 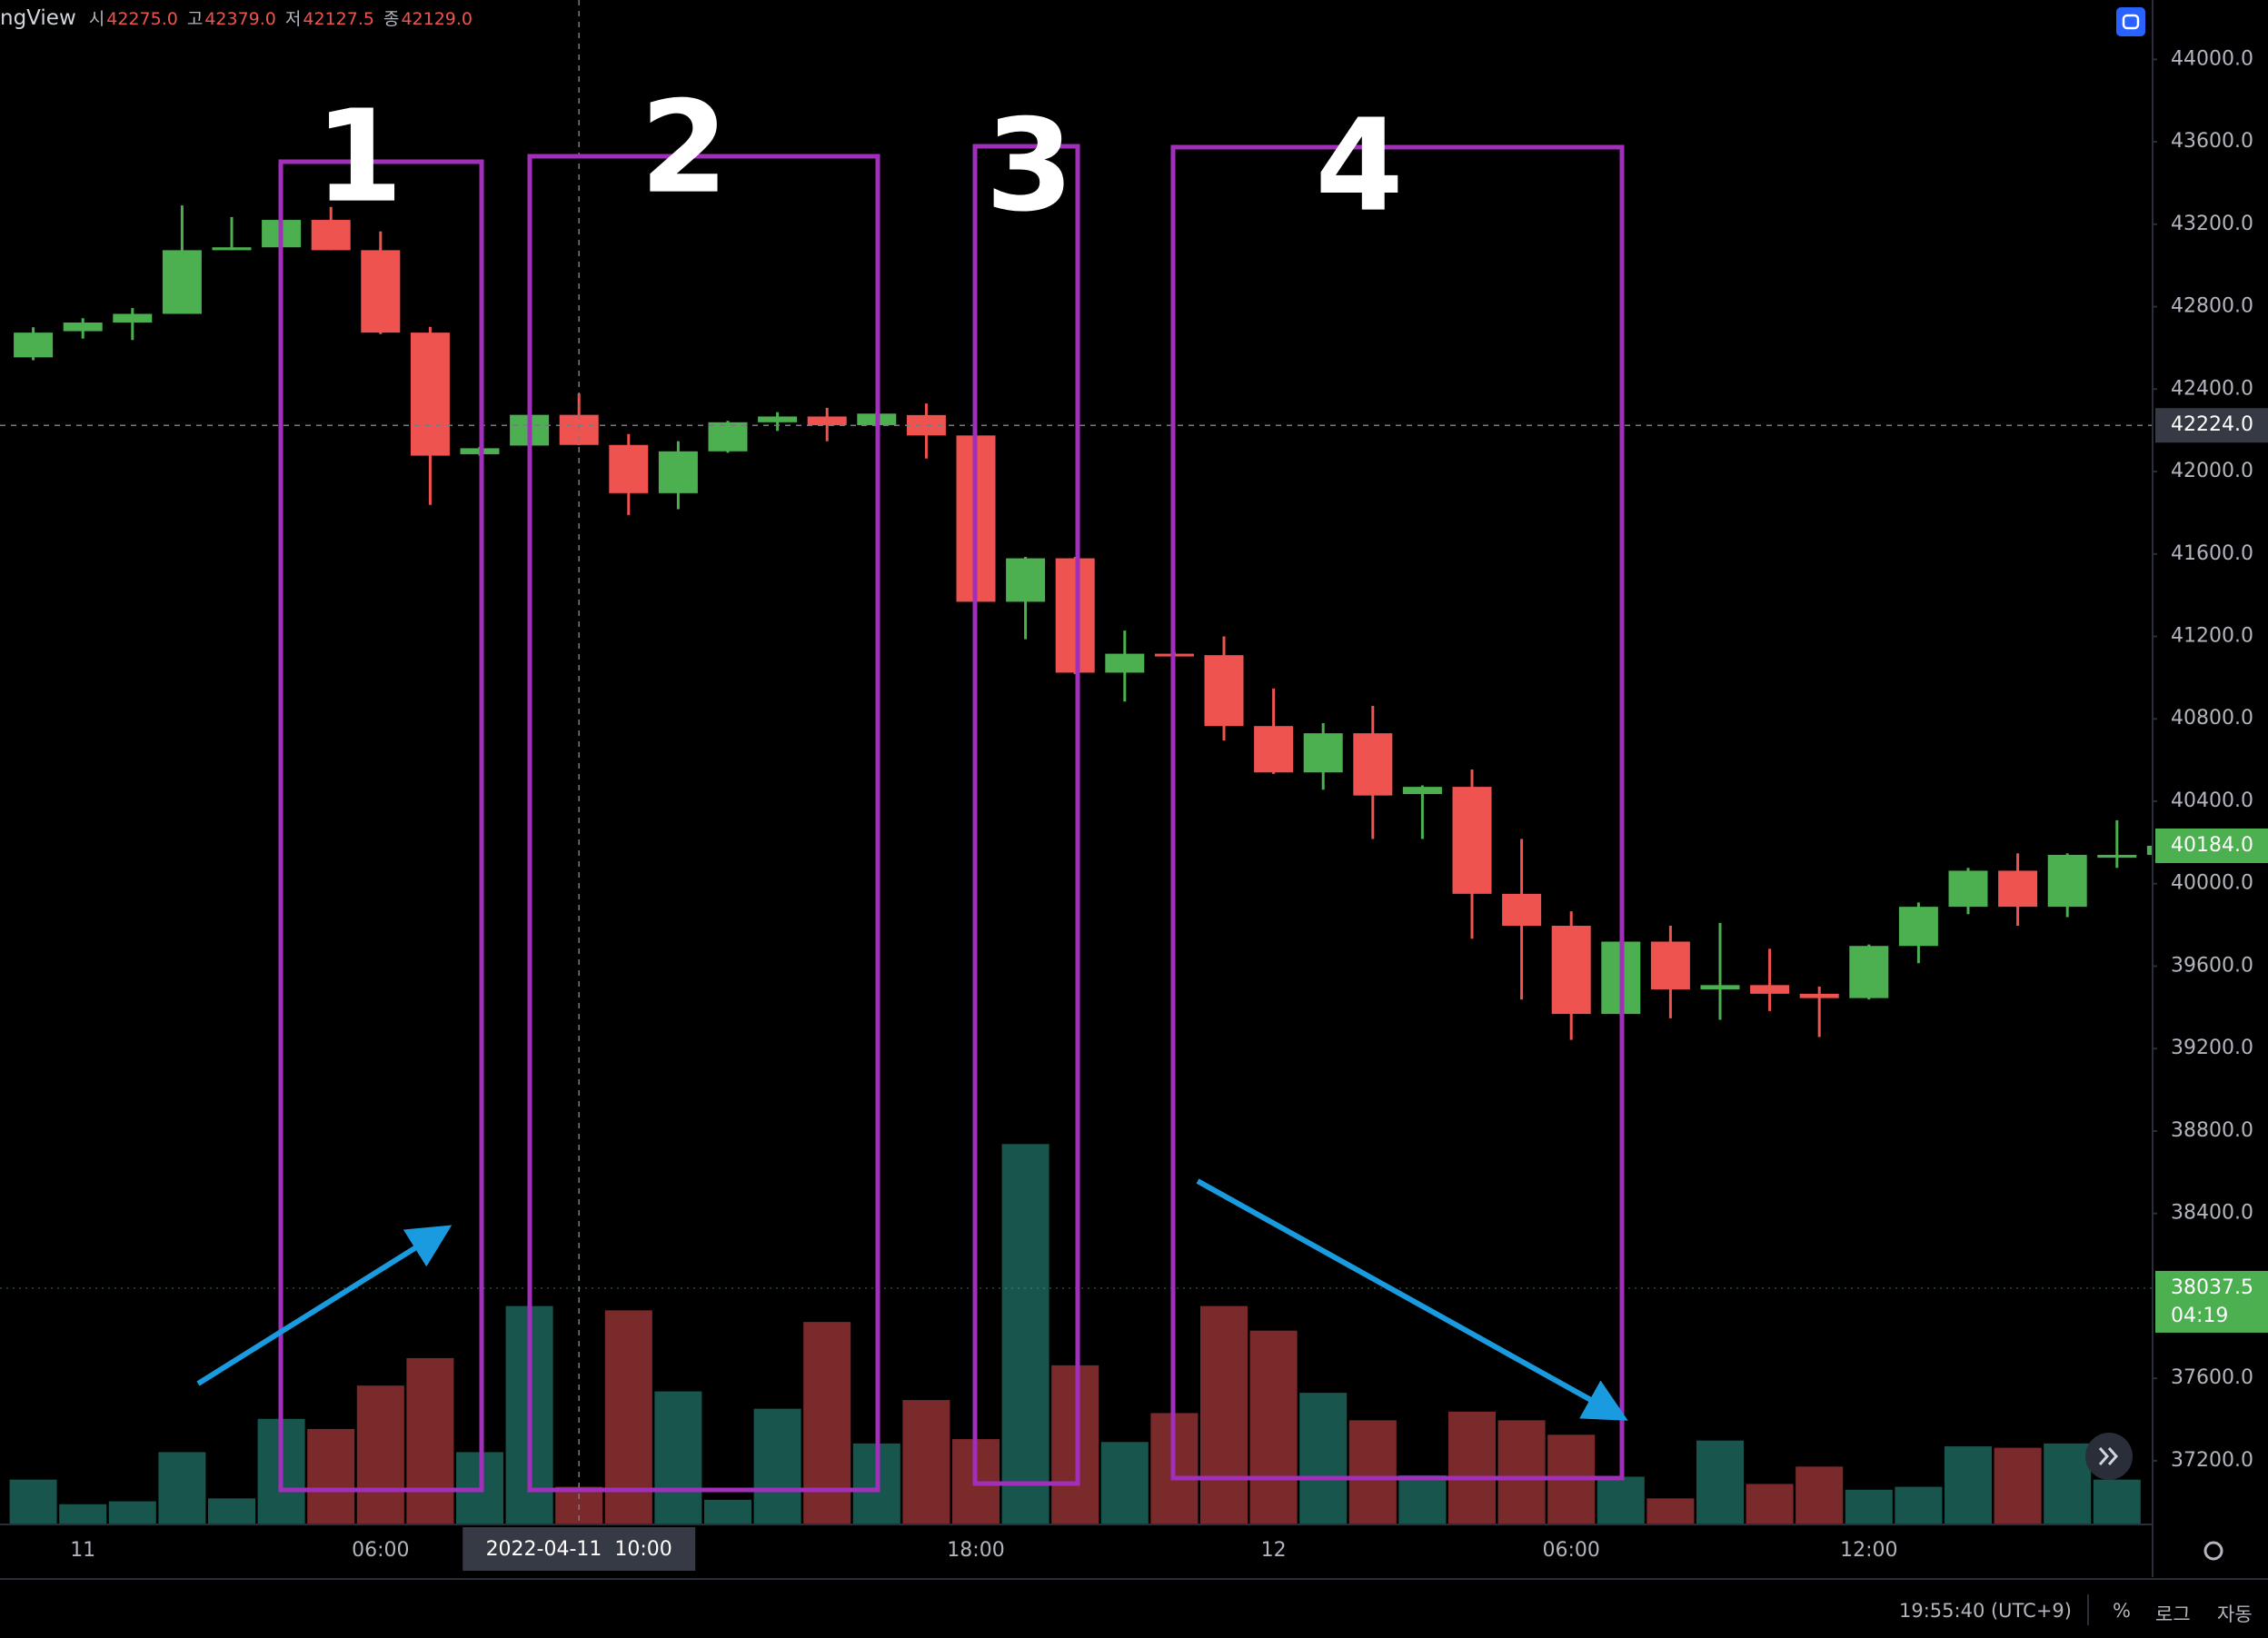 What do you see at coordinates (2212, 306) in the screenshot?
I see `y-tick-label: 42800.0` at bounding box center [2212, 306].